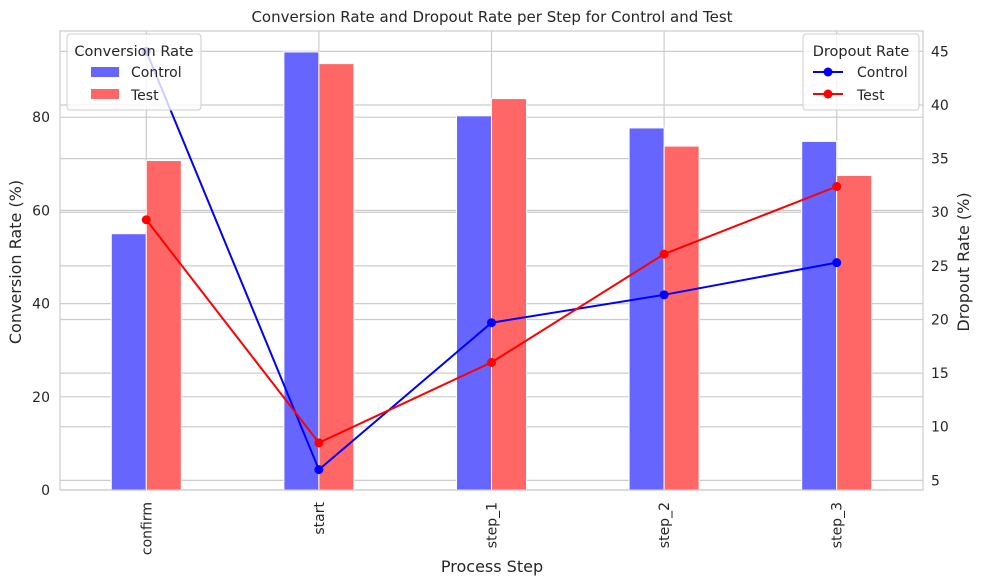  I want to click on right-y-tick-label: 25, so click(940, 267).